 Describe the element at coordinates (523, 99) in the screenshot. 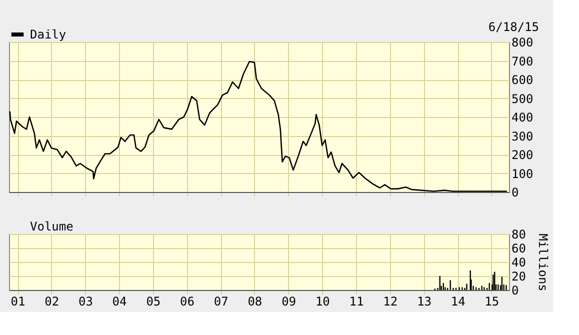

I see `y-tick-label: 500` at that location.